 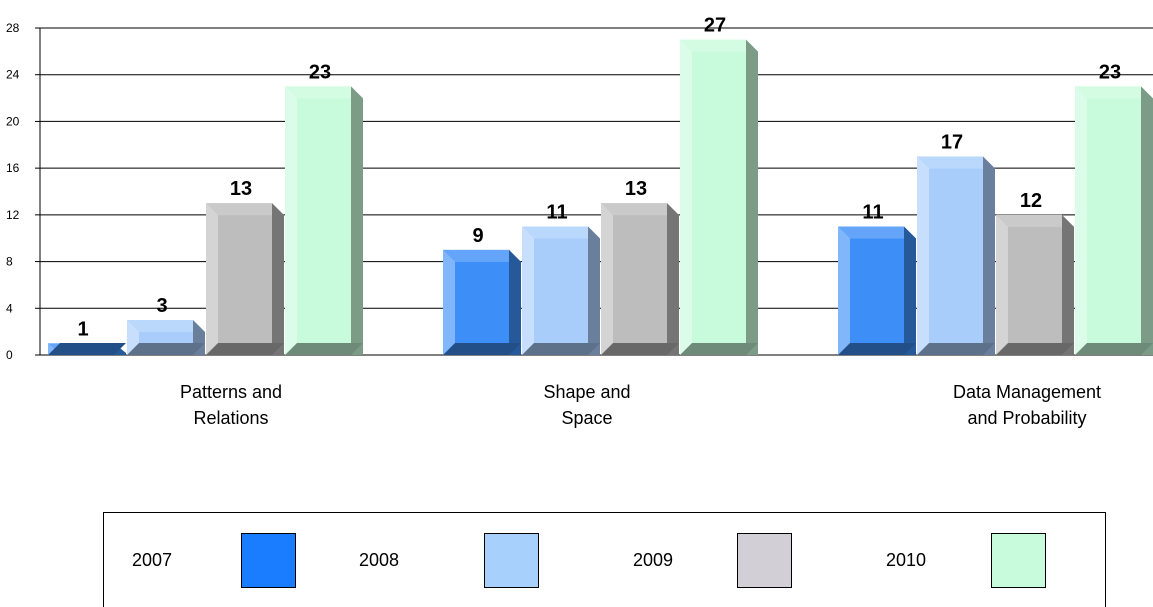 I want to click on y-tick-label: 12, so click(x=13, y=215).